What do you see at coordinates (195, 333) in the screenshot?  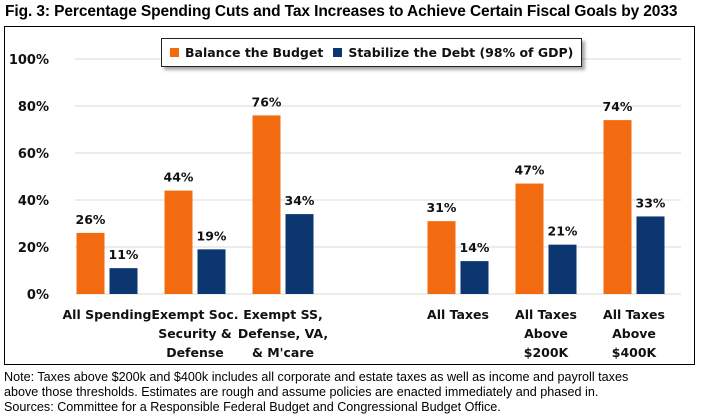 I see `x-category-label: Security &` at bounding box center [195, 333].